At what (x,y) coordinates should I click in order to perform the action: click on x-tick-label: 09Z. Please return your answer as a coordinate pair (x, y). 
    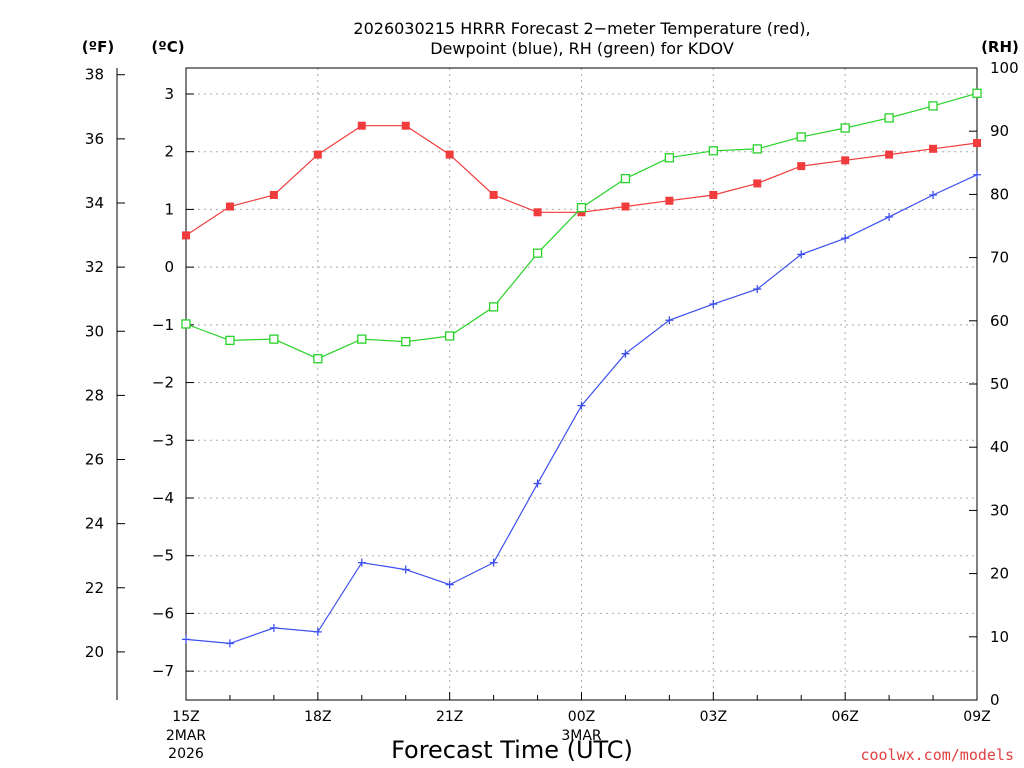
    Looking at the image, I should click on (976, 717).